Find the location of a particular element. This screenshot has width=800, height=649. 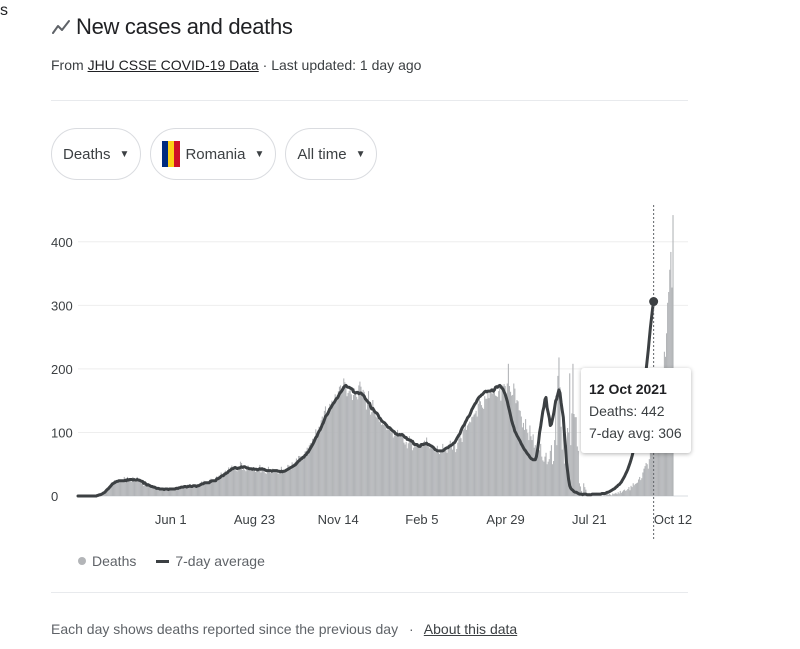

chart-legend: Deaths 7-day average is located at coordinates (171, 561).